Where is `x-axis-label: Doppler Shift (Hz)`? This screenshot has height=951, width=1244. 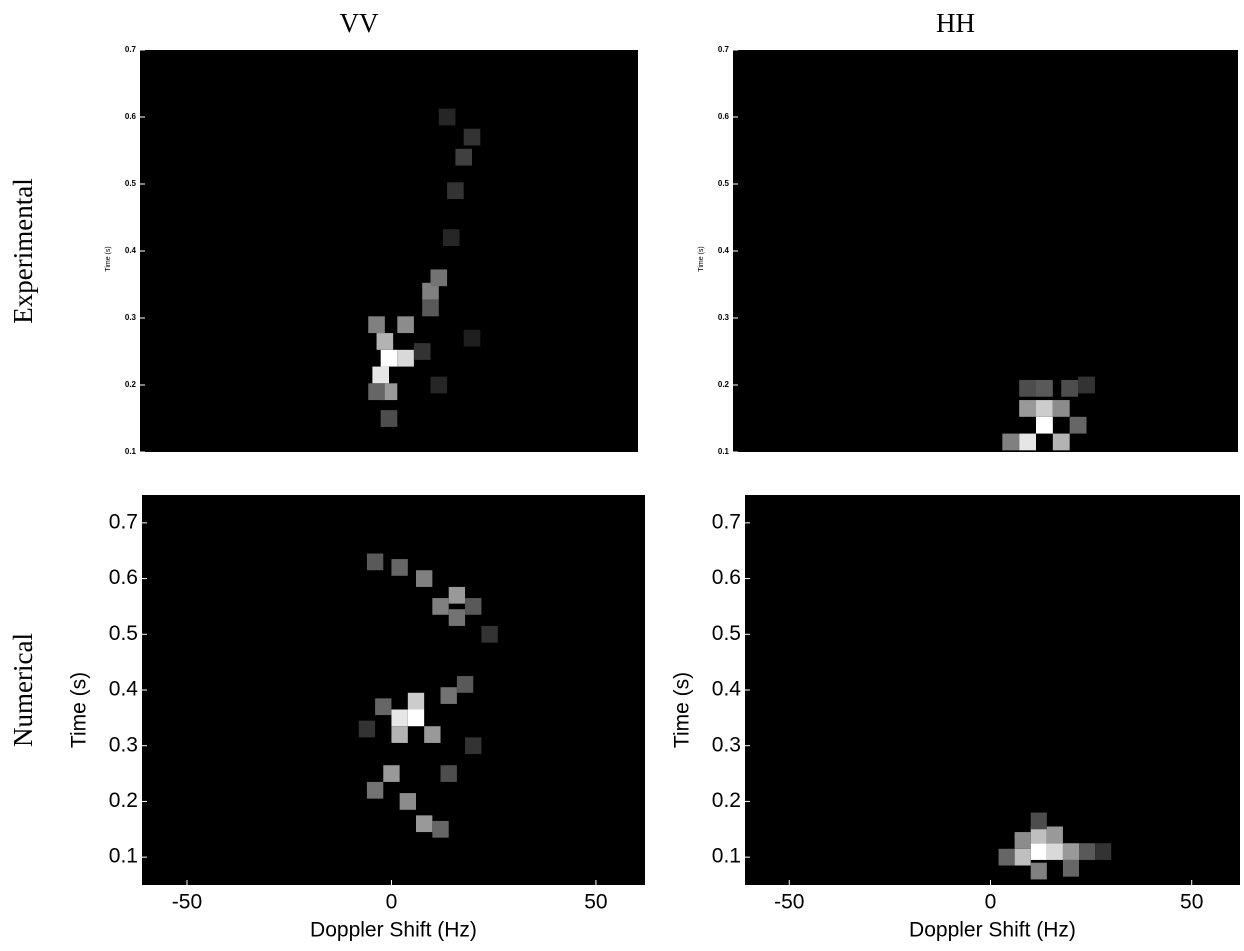
x-axis-label: Doppler Shift (Hz) is located at coordinates (393, 930).